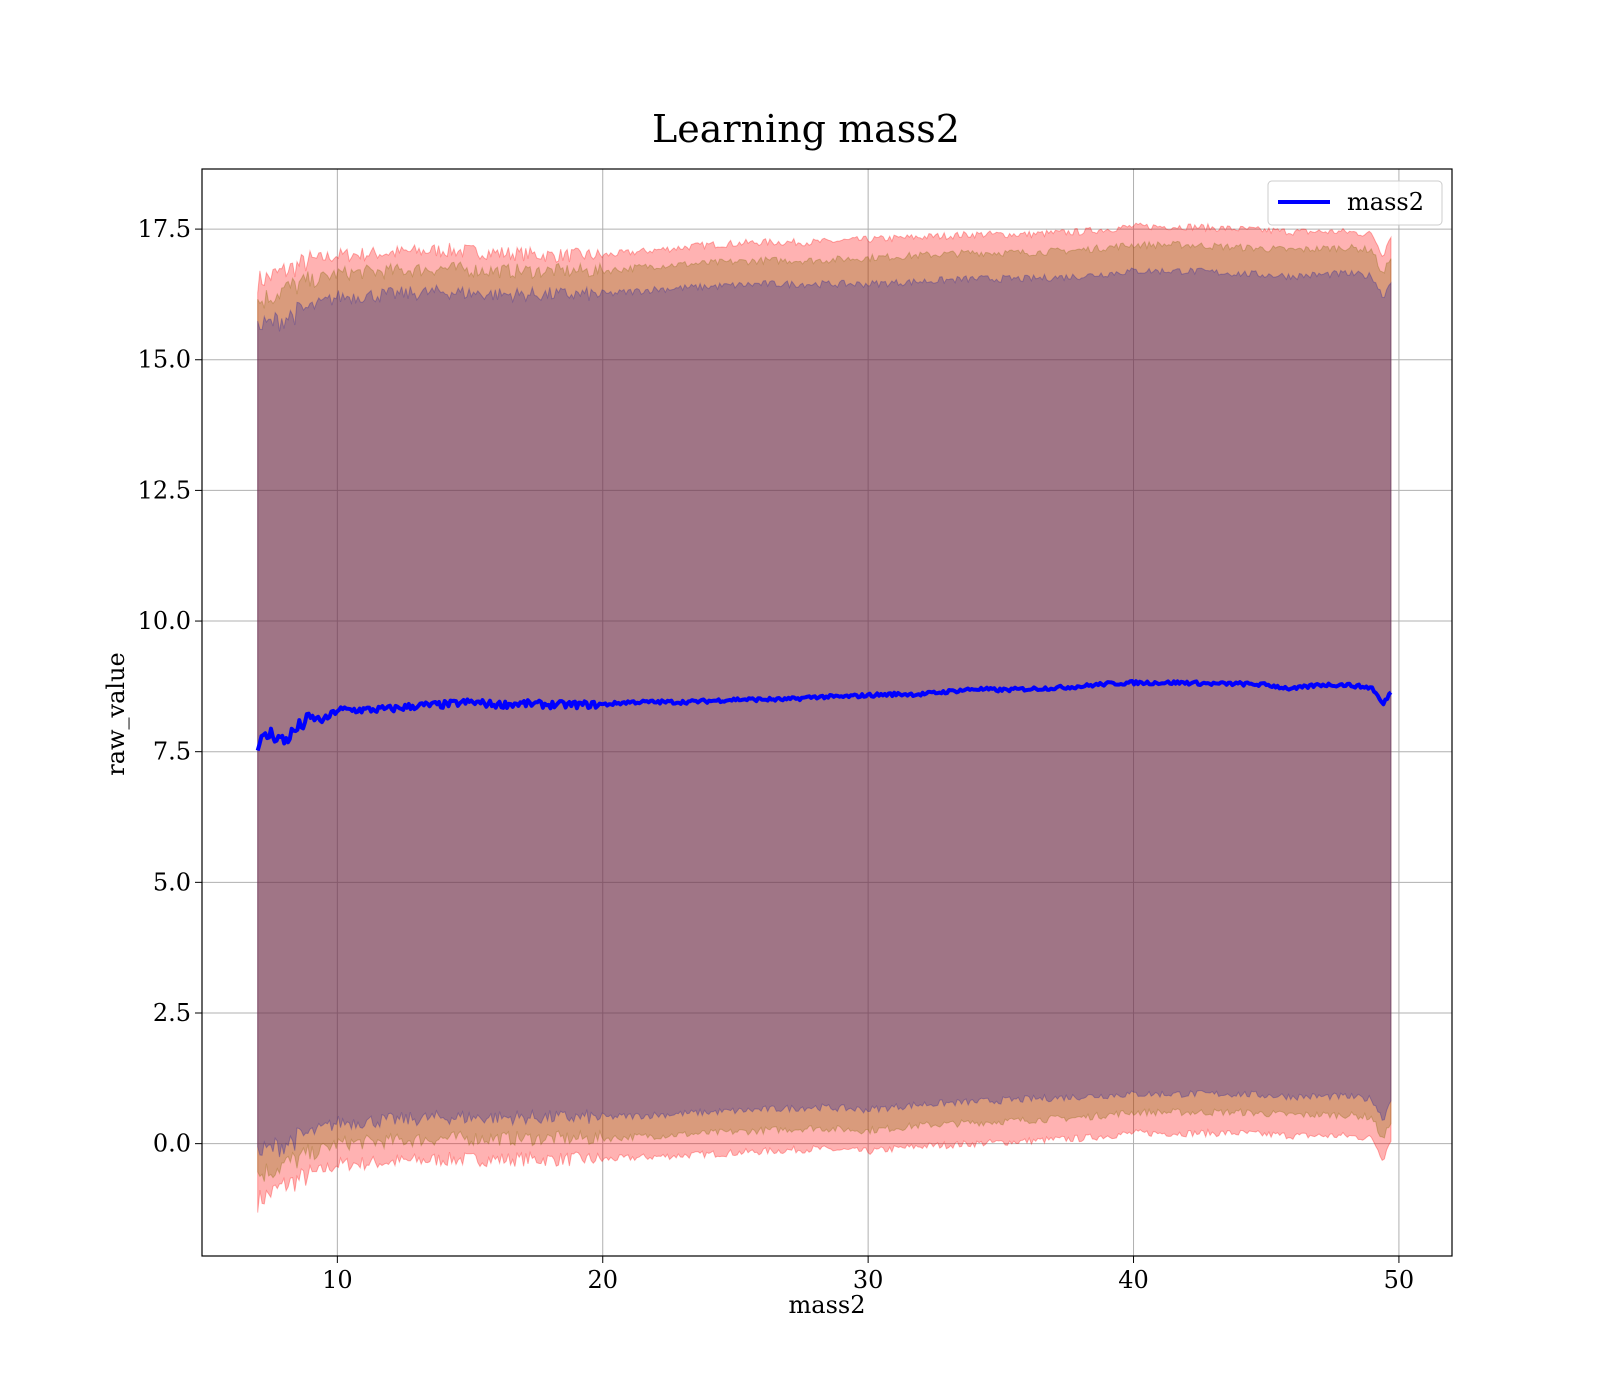 The image size is (1600, 1400). I want to click on x-tick-label: 40, so click(1133, 1280).